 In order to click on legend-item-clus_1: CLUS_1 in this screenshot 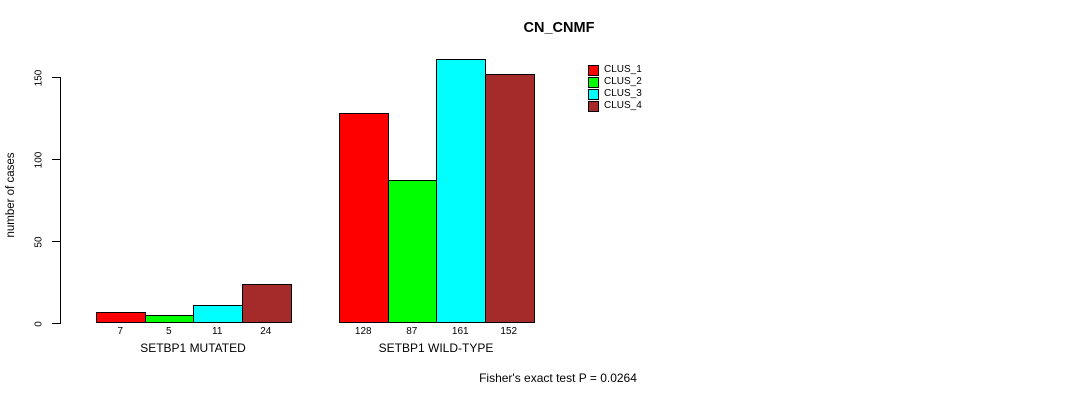, I will do `click(615, 70)`.